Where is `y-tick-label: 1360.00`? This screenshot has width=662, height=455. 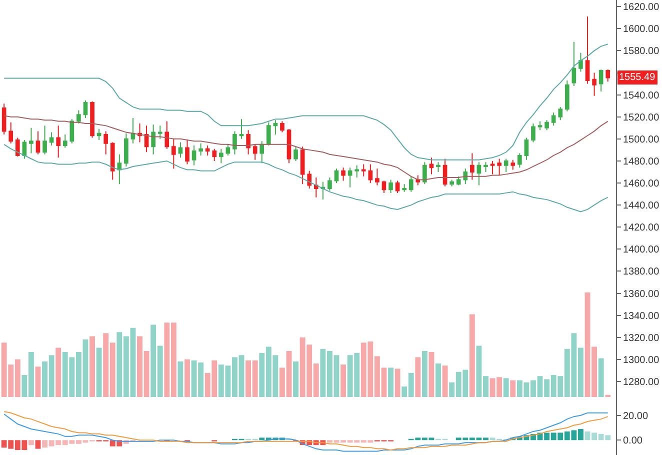
y-tick-label: 1360.00 is located at coordinates (641, 294).